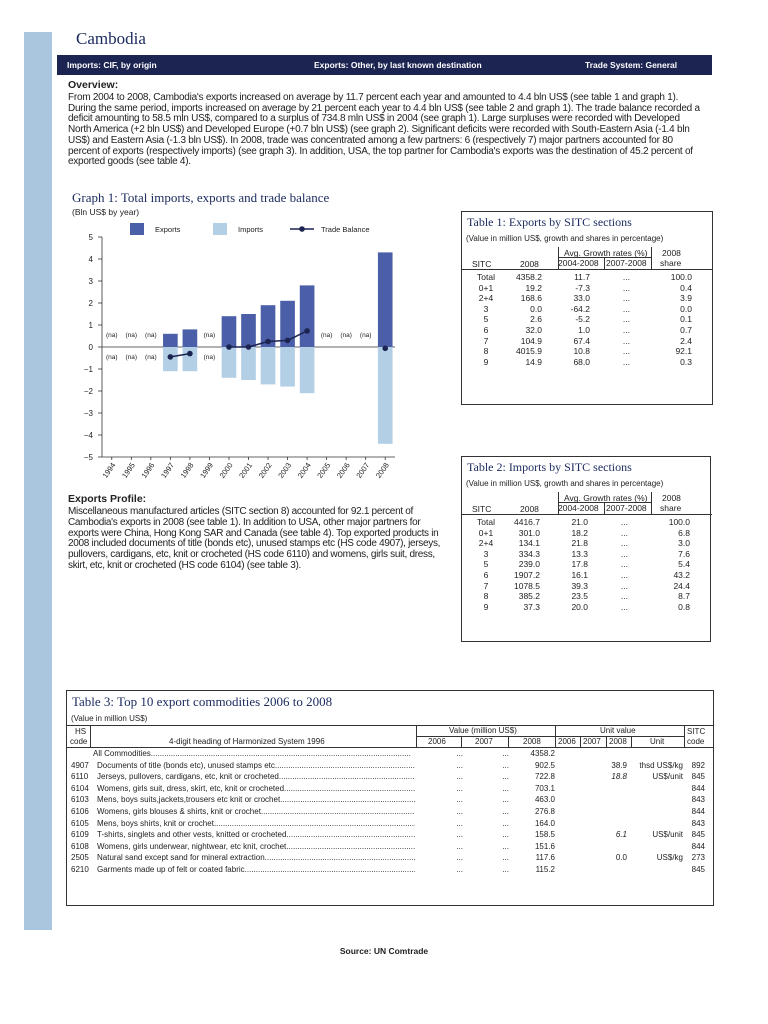  I want to click on table-cell: 3, so click(486, 308).